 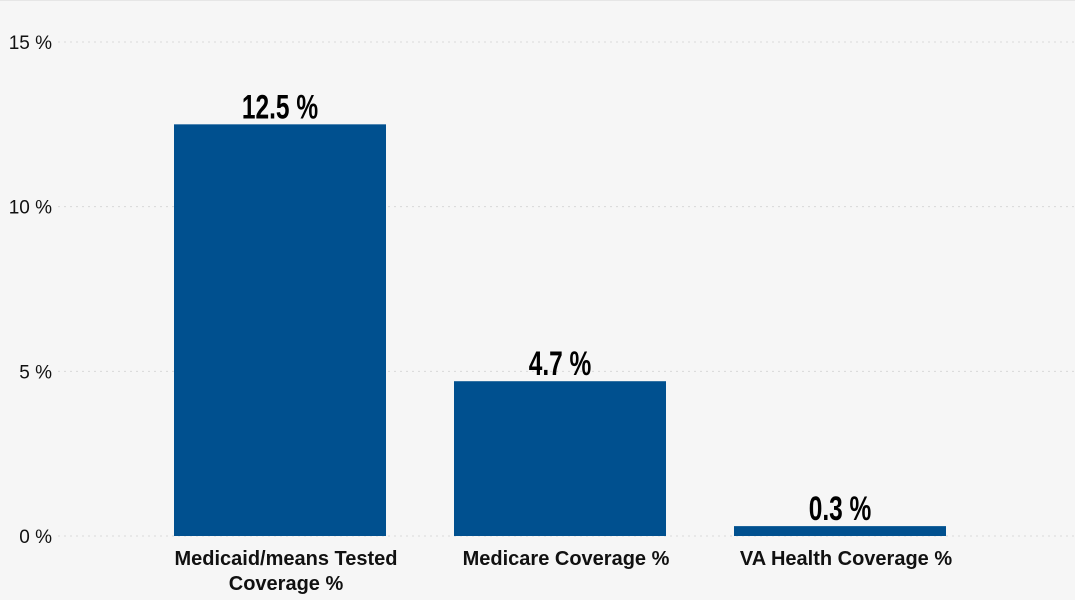 I want to click on y-tick-label: 0 %, so click(x=35, y=537).